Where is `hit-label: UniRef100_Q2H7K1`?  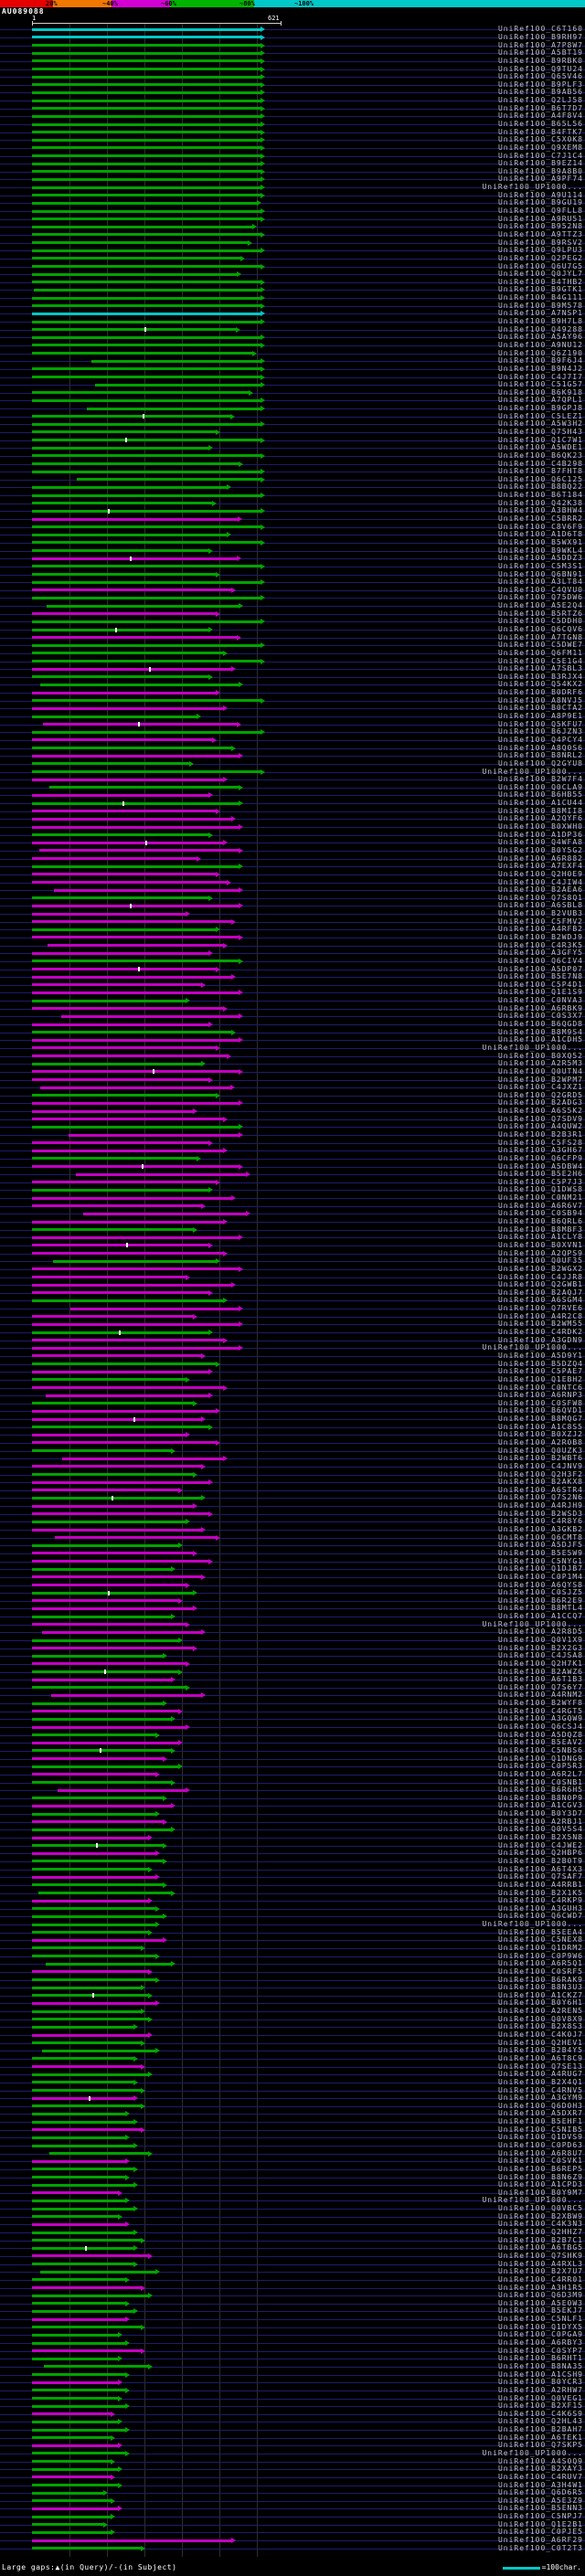
hit-label: UniRef100_Q2H7K1 is located at coordinates (540, 1663).